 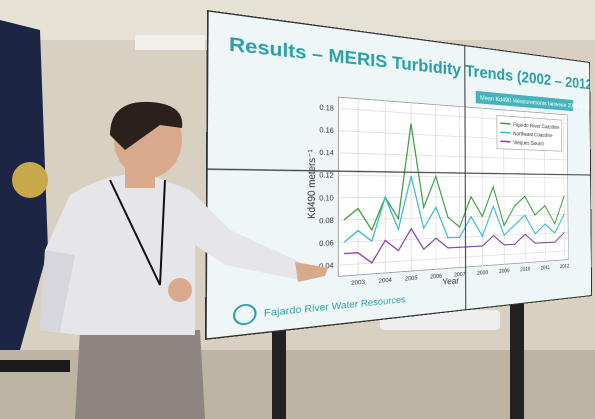 I want to click on chair, so click(x=35, y=366).